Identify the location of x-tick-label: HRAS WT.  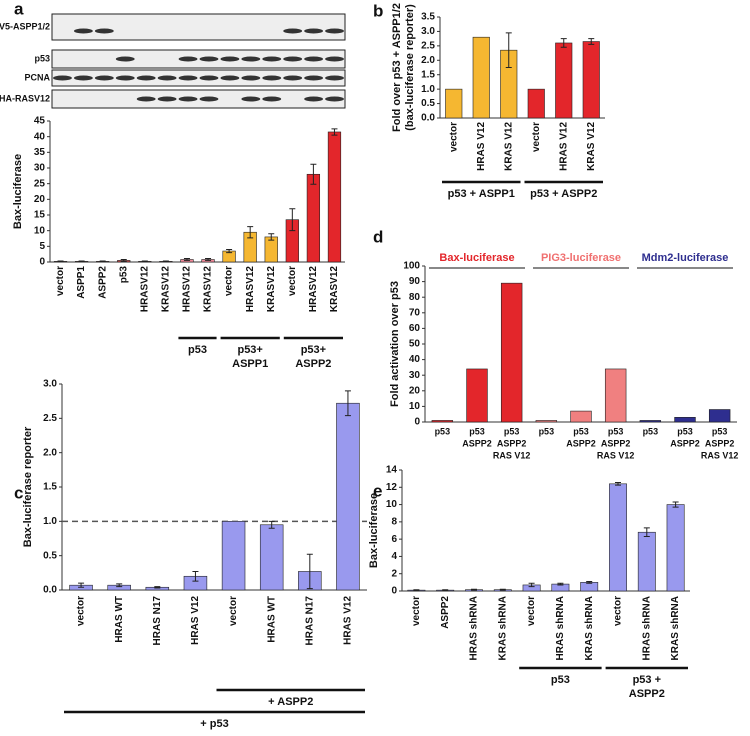
(119, 619).